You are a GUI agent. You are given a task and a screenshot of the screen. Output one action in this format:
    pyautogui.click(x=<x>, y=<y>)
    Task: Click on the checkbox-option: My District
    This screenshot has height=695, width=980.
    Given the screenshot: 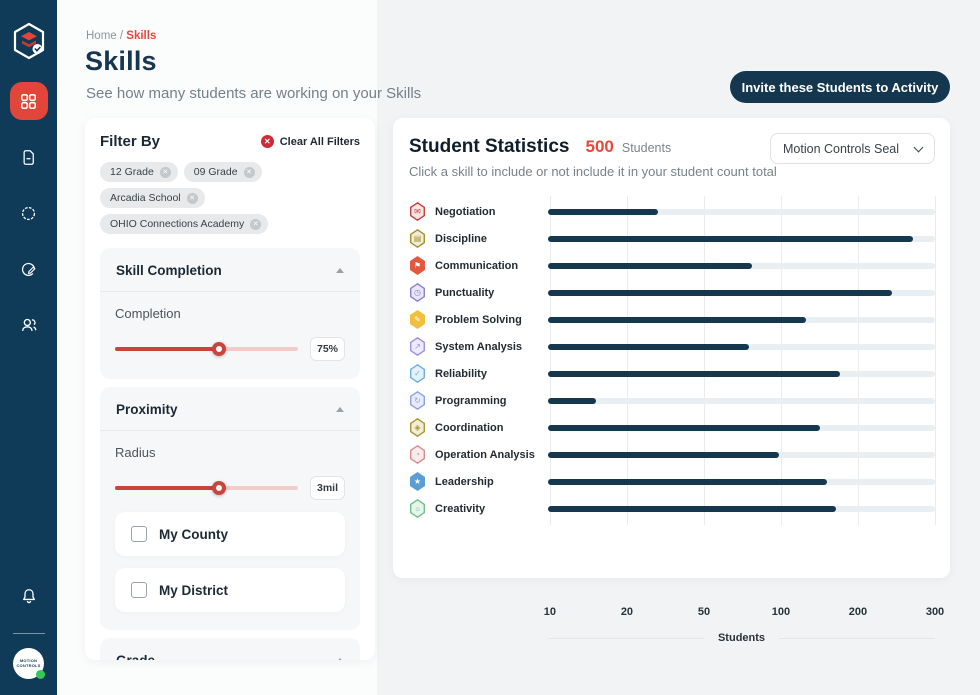 What is the action you would take?
    pyautogui.click(x=230, y=590)
    